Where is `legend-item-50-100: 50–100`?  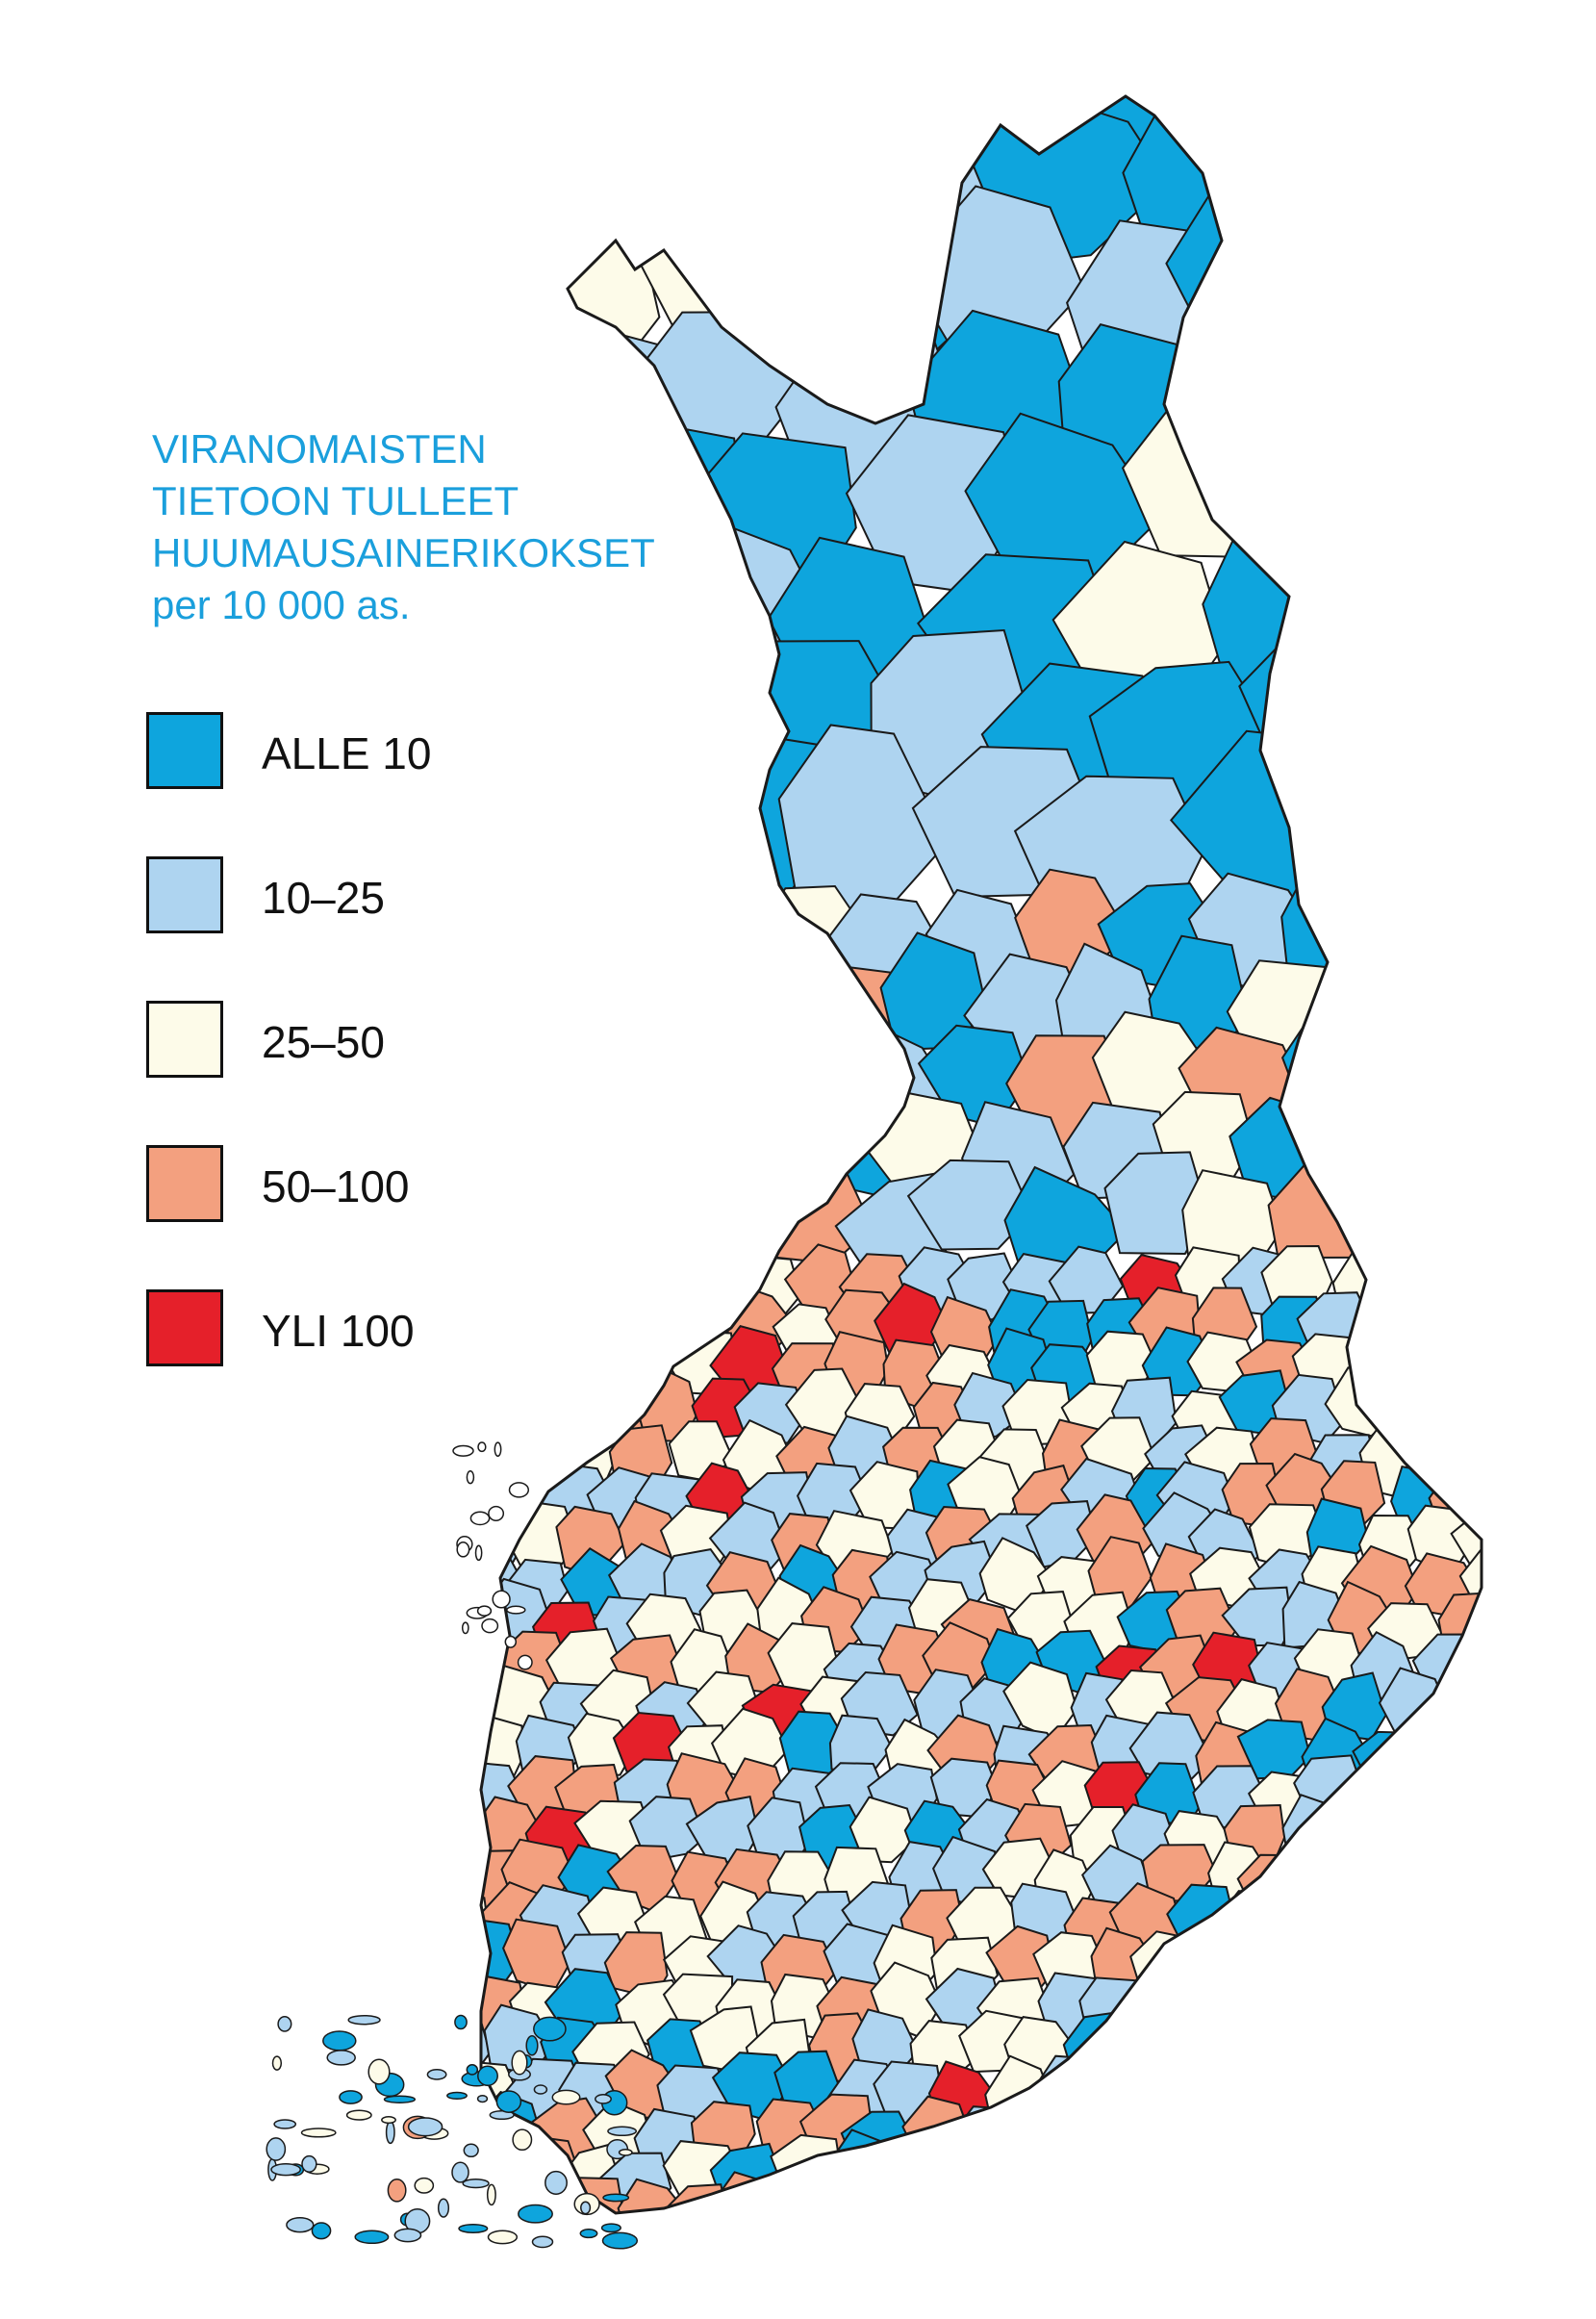
legend-item-50-100: 50–100 is located at coordinates (348, 1185).